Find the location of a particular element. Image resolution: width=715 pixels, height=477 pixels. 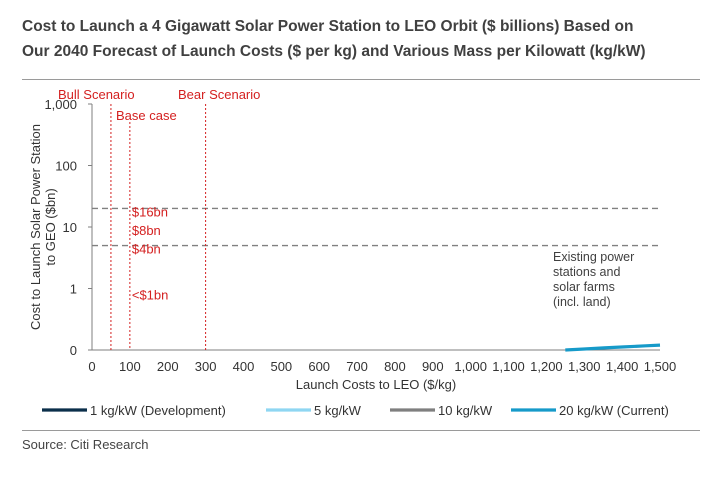

y-tick-label: 0 is located at coordinates (73, 350).